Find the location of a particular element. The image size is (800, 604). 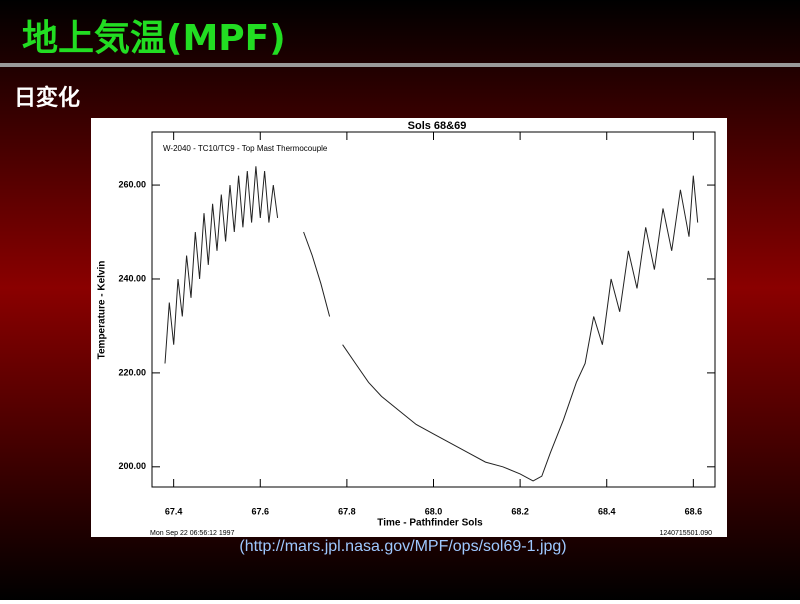

y-tick-label: 260.00 is located at coordinates (132, 184).